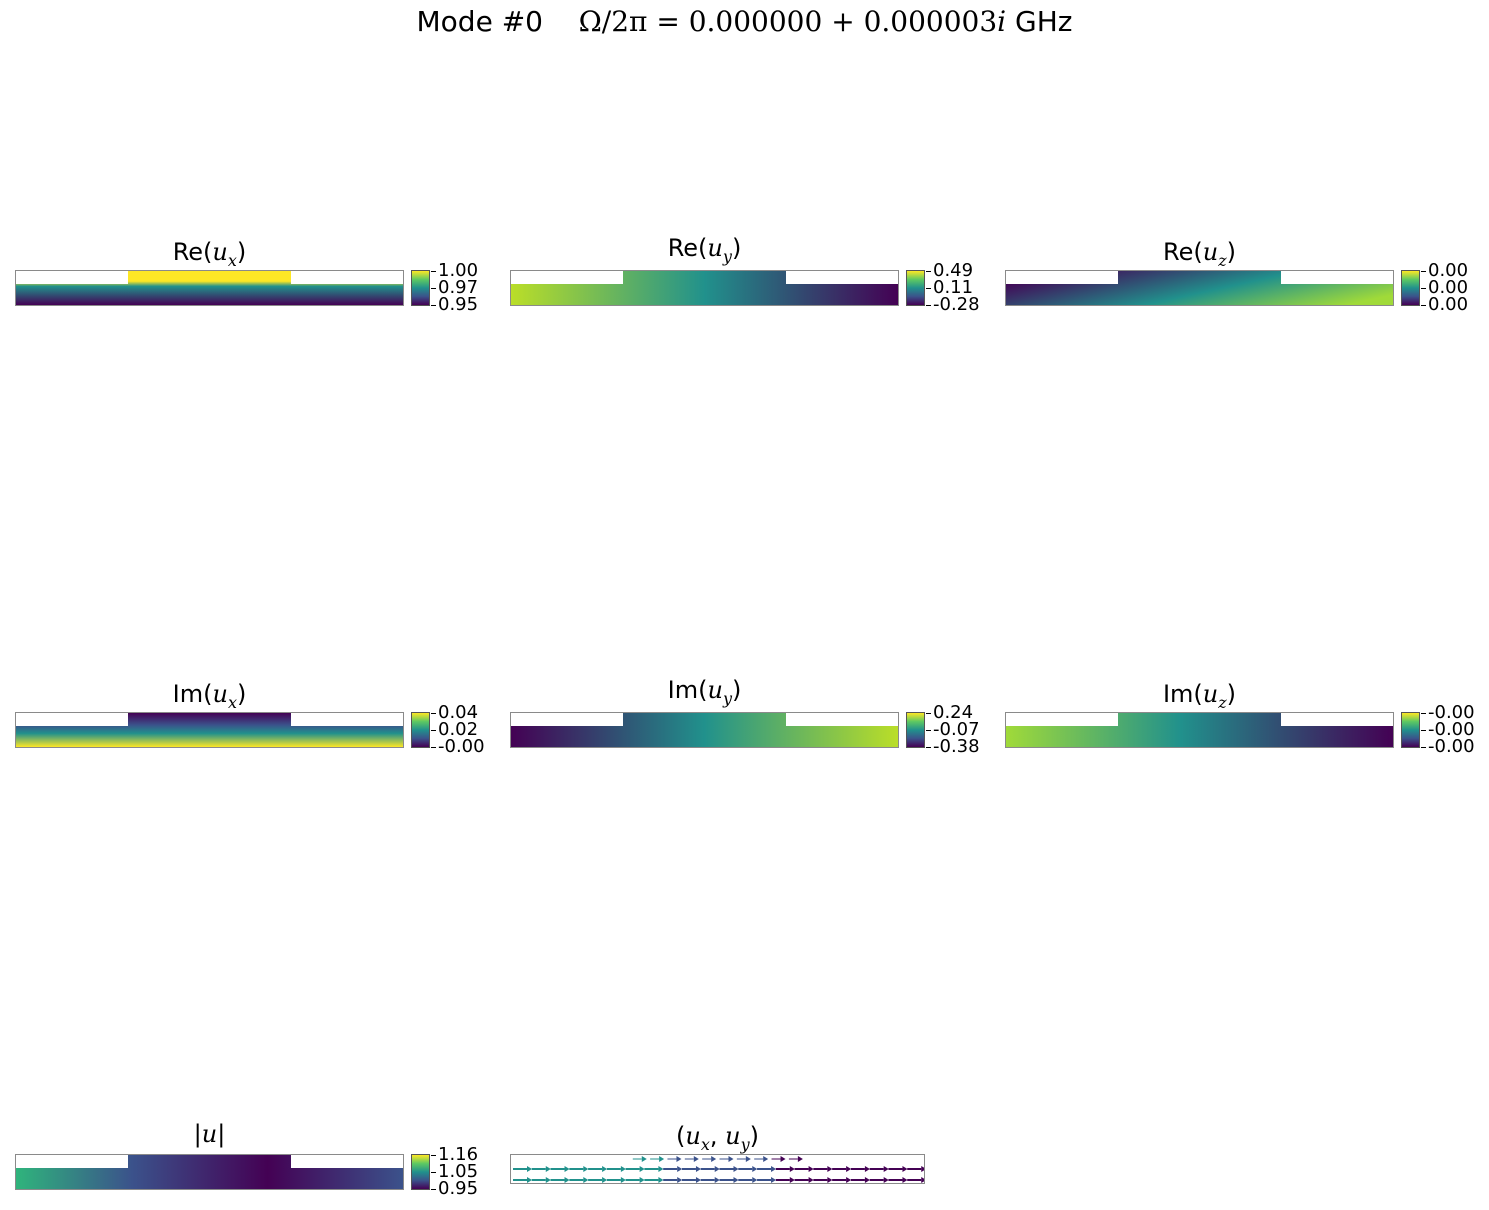  What do you see at coordinates (788, 21) in the screenshot?
I see `suptitle-omega: Ω/2π = 0.000000 + 0.000003` at bounding box center [788, 21].